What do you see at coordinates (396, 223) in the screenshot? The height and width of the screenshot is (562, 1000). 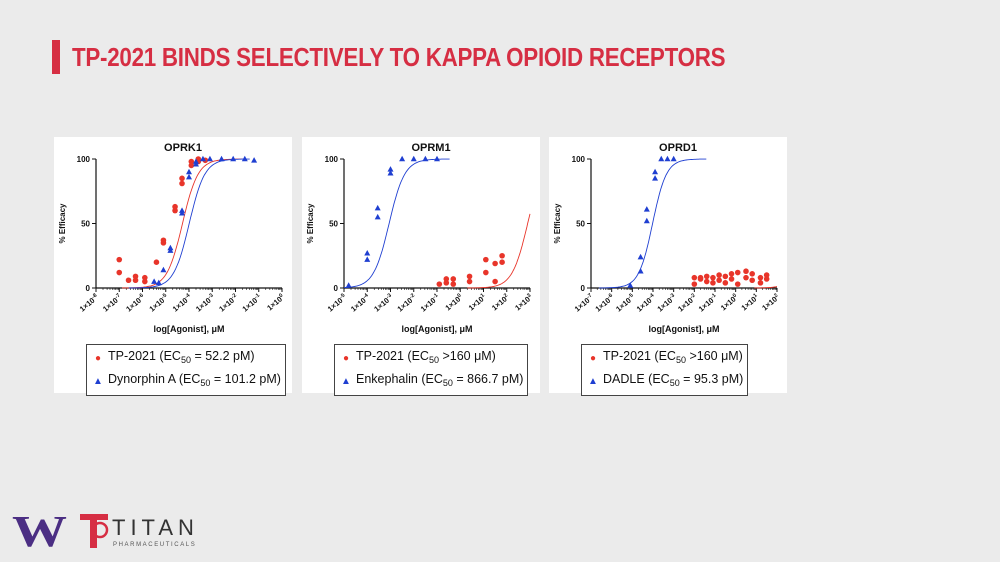 I see `fit-curve` at bounding box center [396, 223].